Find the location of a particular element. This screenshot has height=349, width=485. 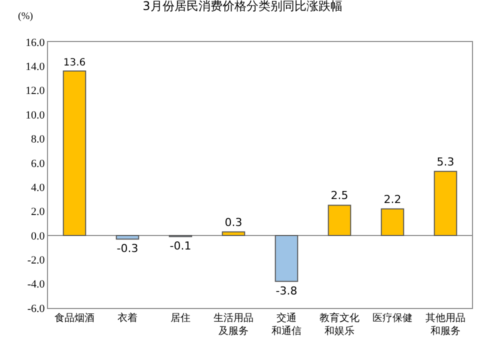

y-tick-label: 6.0 is located at coordinates (38, 164).